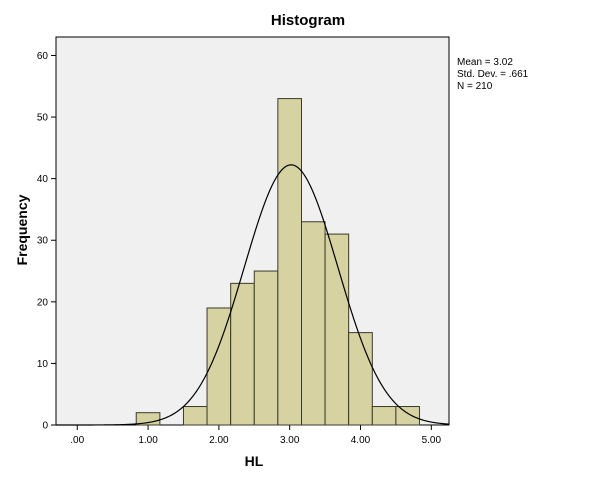 This screenshot has height=481, width=601. Describe the element at coordinates (22, 229) in the screenshot. I see `y-axis-label: Frequency` at that location.